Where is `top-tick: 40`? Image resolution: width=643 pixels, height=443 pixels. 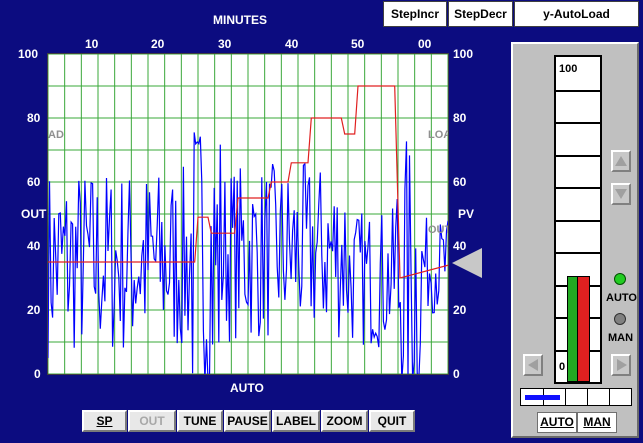 top-tick: 40 is located at coordinates (292, 44).